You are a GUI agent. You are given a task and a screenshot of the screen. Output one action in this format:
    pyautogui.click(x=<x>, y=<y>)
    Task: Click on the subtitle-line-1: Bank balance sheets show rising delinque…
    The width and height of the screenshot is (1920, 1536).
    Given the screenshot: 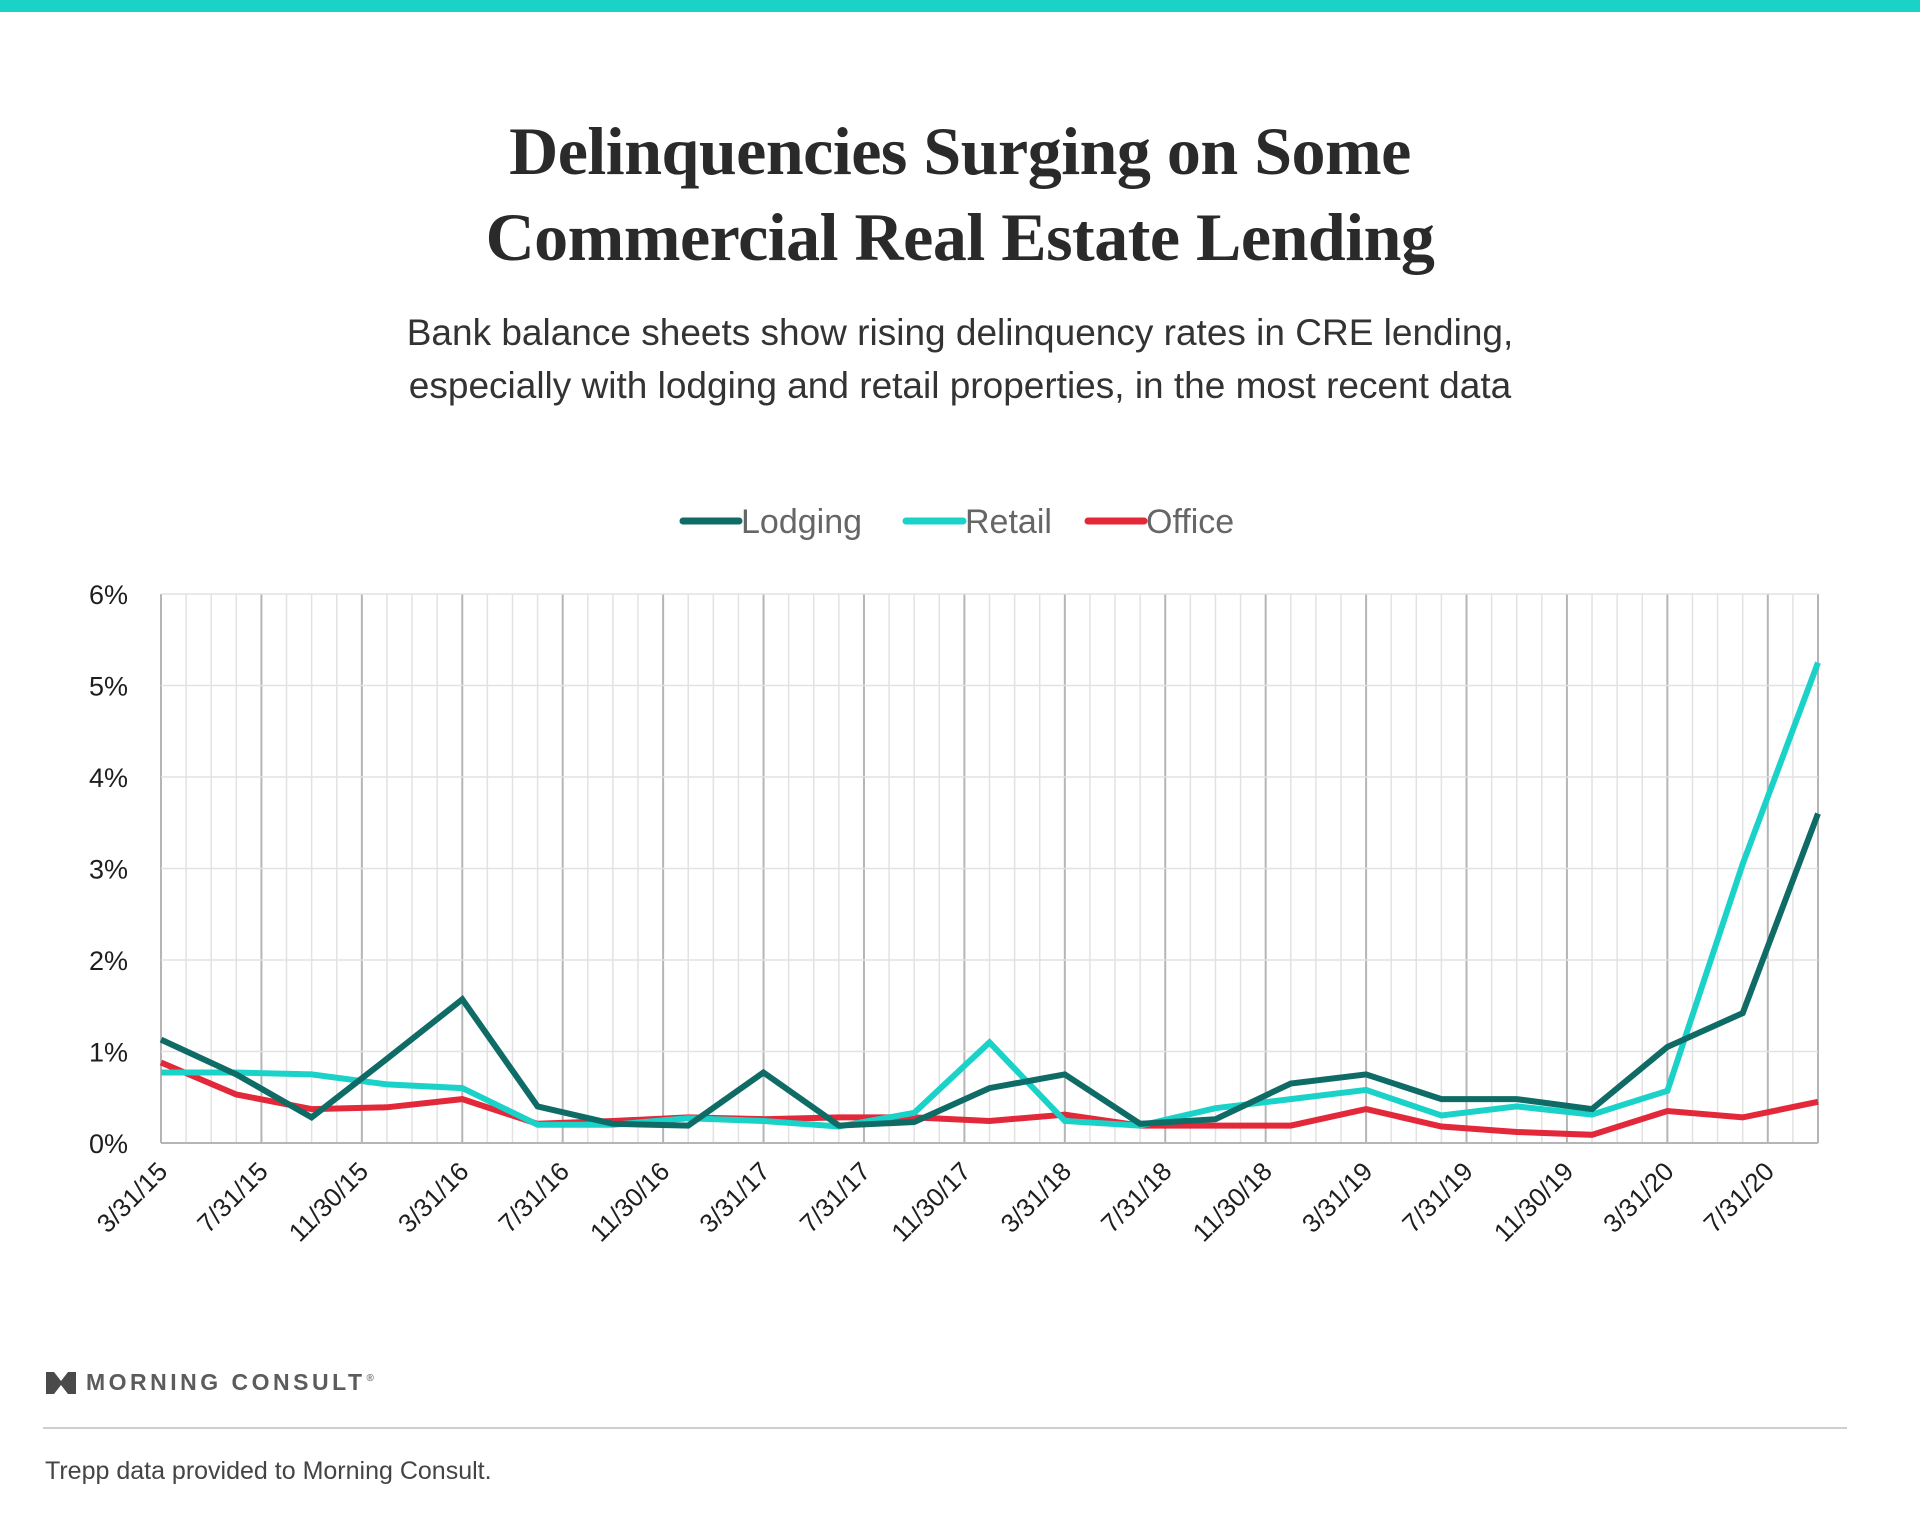 What is the action you would take?
    pyautogui.click(x=960, y=332)
    